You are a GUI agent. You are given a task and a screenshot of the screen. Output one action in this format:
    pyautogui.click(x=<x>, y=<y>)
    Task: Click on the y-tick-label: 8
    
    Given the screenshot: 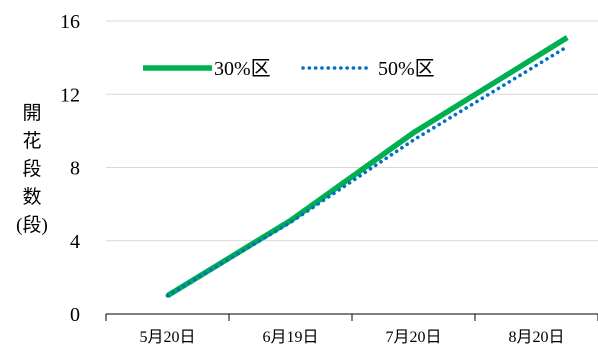 What is the action you would take?
    pyautogui.click(x=75, y=169)
    